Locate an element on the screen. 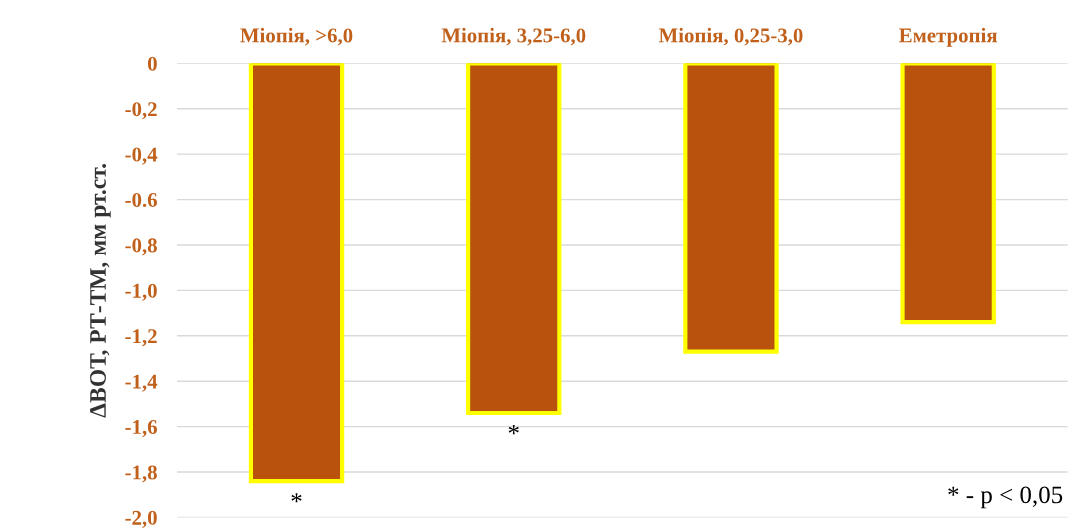 Image resolution: width=1073 pixels, height=528 pixels. x-tick-label: Міопія, >6,0 is located at coordinates (296, 36).